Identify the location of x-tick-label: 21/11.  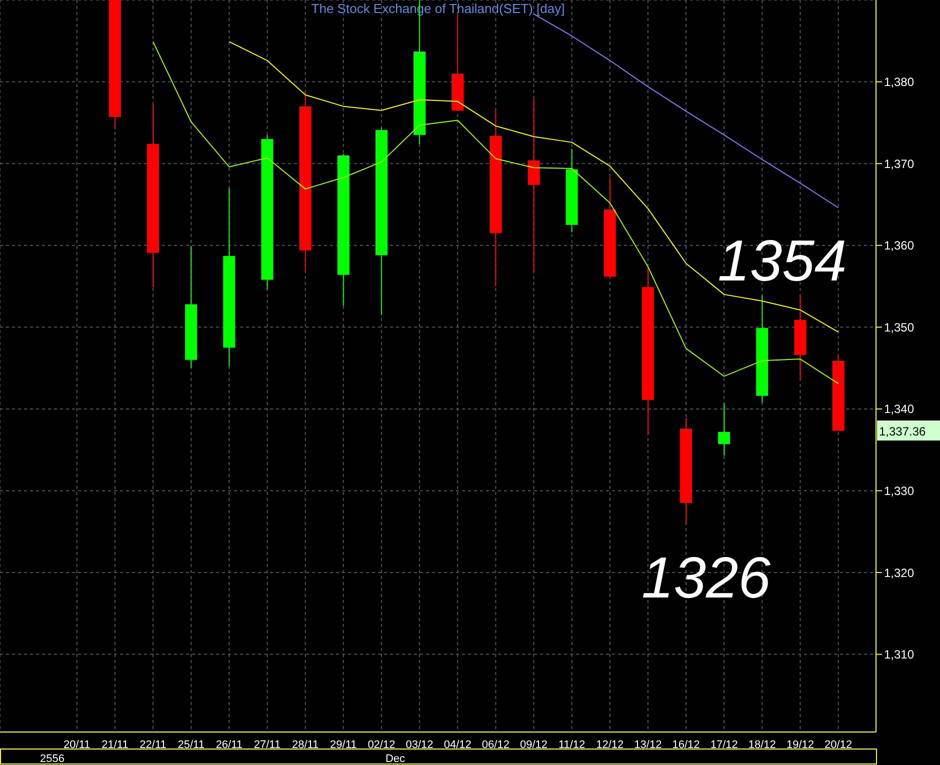
(115, 744).